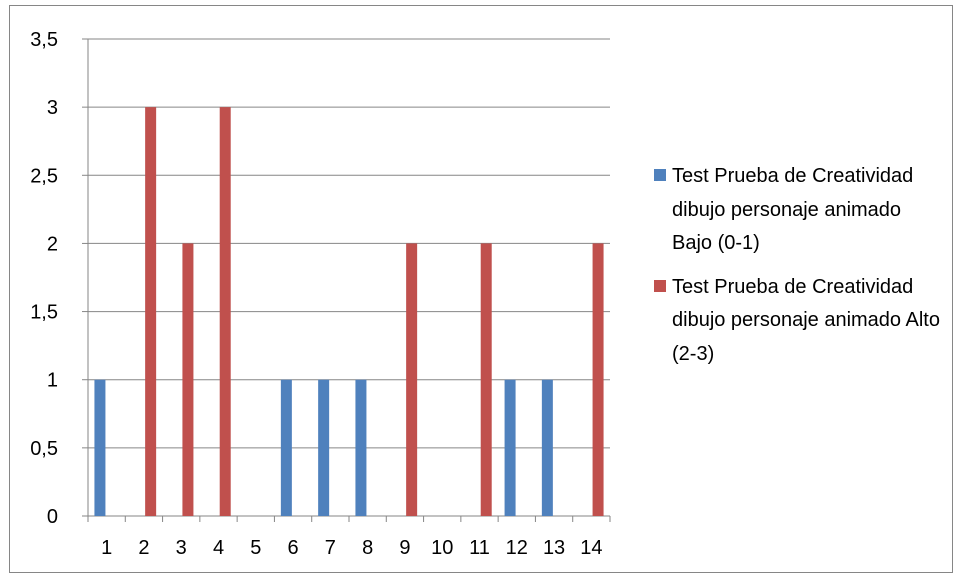 The width and height of the screenshot is (956, 575). Describe the element at coordinates (44, 40) in the screenshot. I see `y-tick-label: 3,5` at that location.